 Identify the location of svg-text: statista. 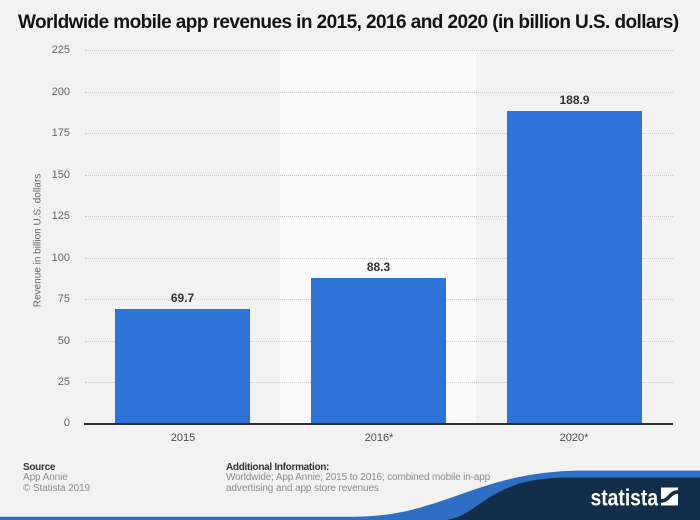
(625, 498).